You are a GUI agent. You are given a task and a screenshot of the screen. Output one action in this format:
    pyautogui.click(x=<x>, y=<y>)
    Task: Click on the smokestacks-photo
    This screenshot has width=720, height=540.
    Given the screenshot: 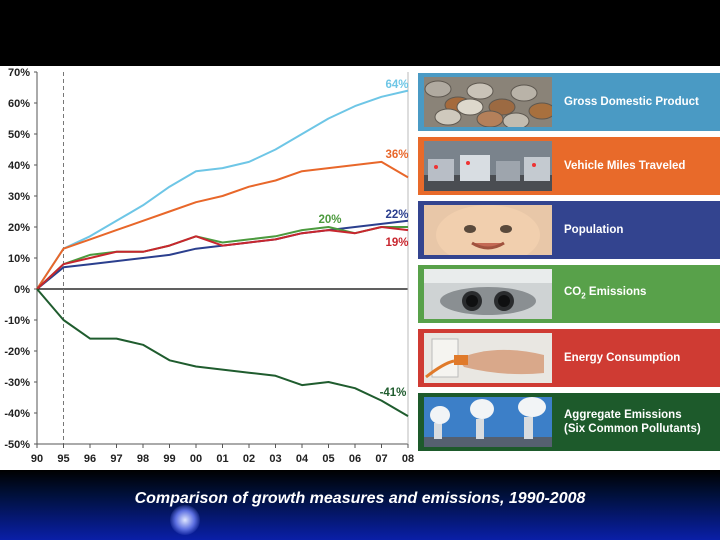 What is the action you would take?
    pyautogui.click(x=488, y=422)
    